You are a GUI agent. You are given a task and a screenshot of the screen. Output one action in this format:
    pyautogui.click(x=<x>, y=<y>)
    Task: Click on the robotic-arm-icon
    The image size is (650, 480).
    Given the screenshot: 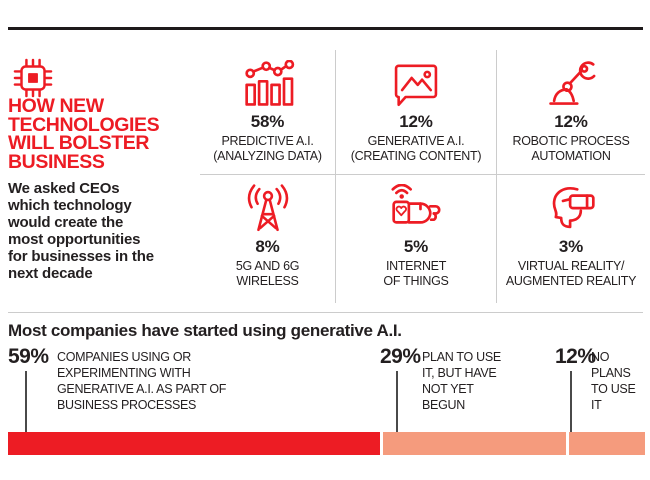 What is the action you would take?
    pyautogui.click(x=571, y=84)
    